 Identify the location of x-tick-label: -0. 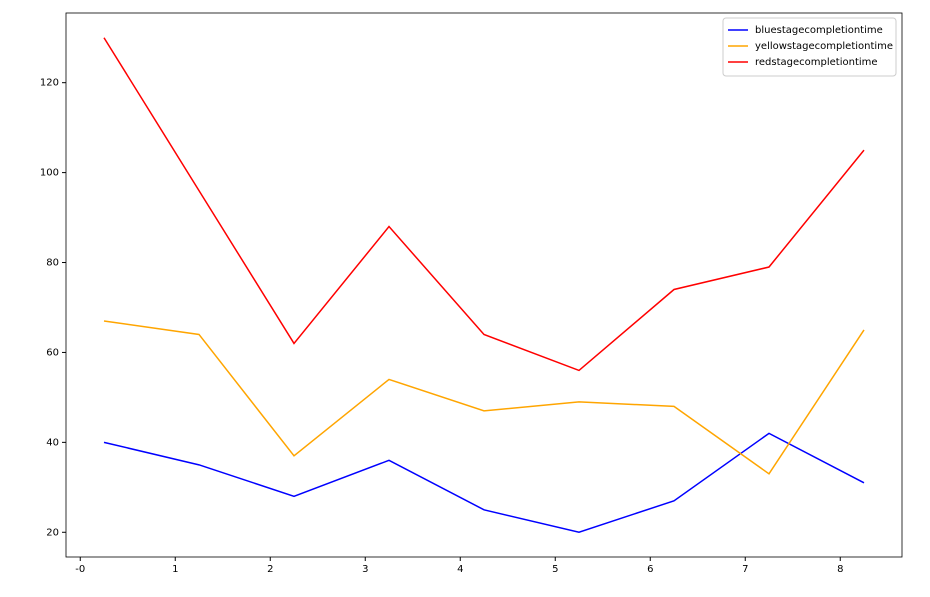
(80, 569).